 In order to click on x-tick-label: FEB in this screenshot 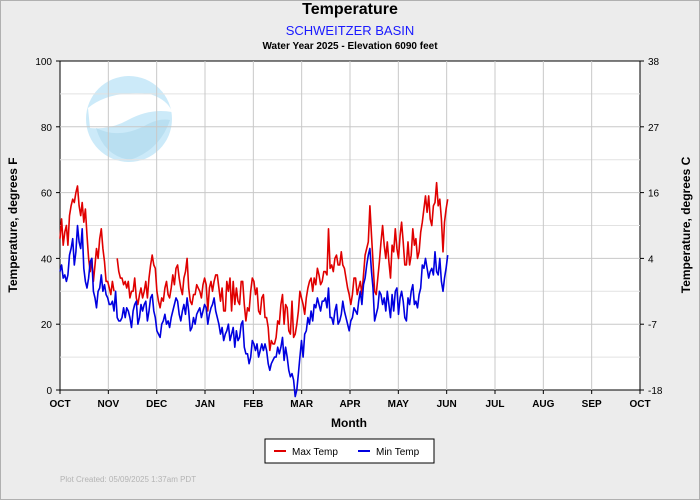, I will do `click(253, 404)`.